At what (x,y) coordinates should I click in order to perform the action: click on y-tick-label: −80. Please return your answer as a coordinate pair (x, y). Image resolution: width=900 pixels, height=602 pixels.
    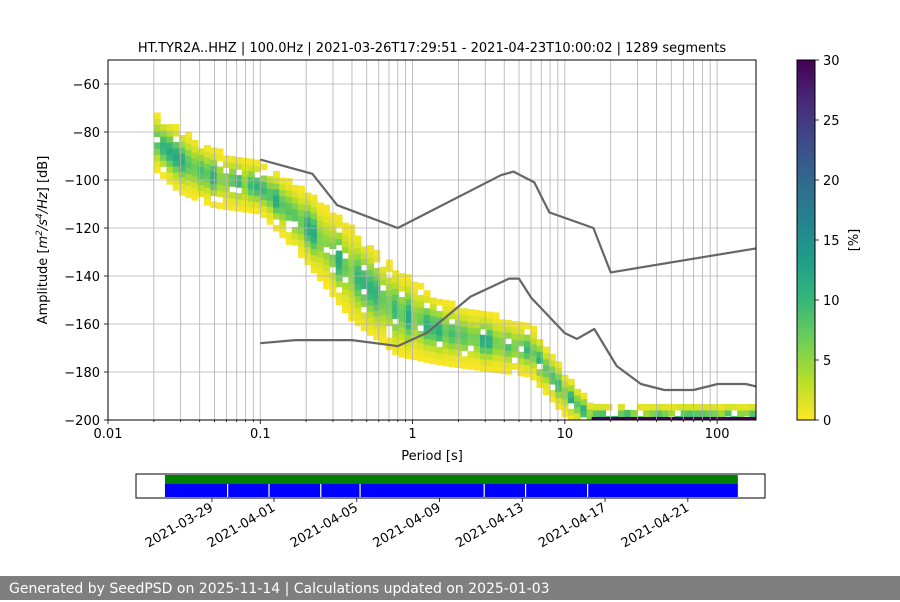
    Looking at the image, I should click on (86, 133).